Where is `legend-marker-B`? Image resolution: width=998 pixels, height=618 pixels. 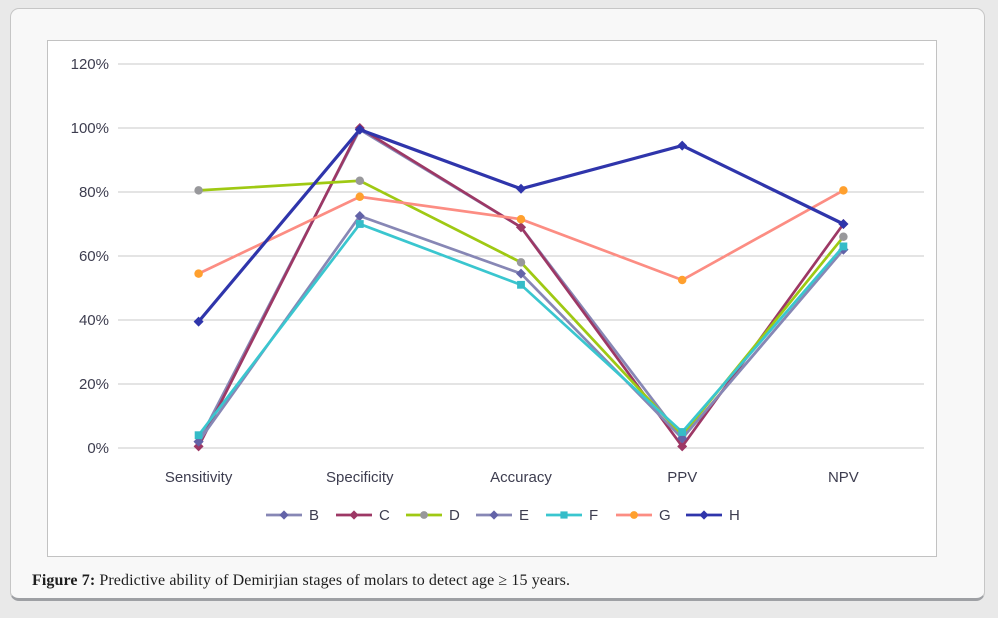 legend-marker-B is located at coordinates (284, 515).